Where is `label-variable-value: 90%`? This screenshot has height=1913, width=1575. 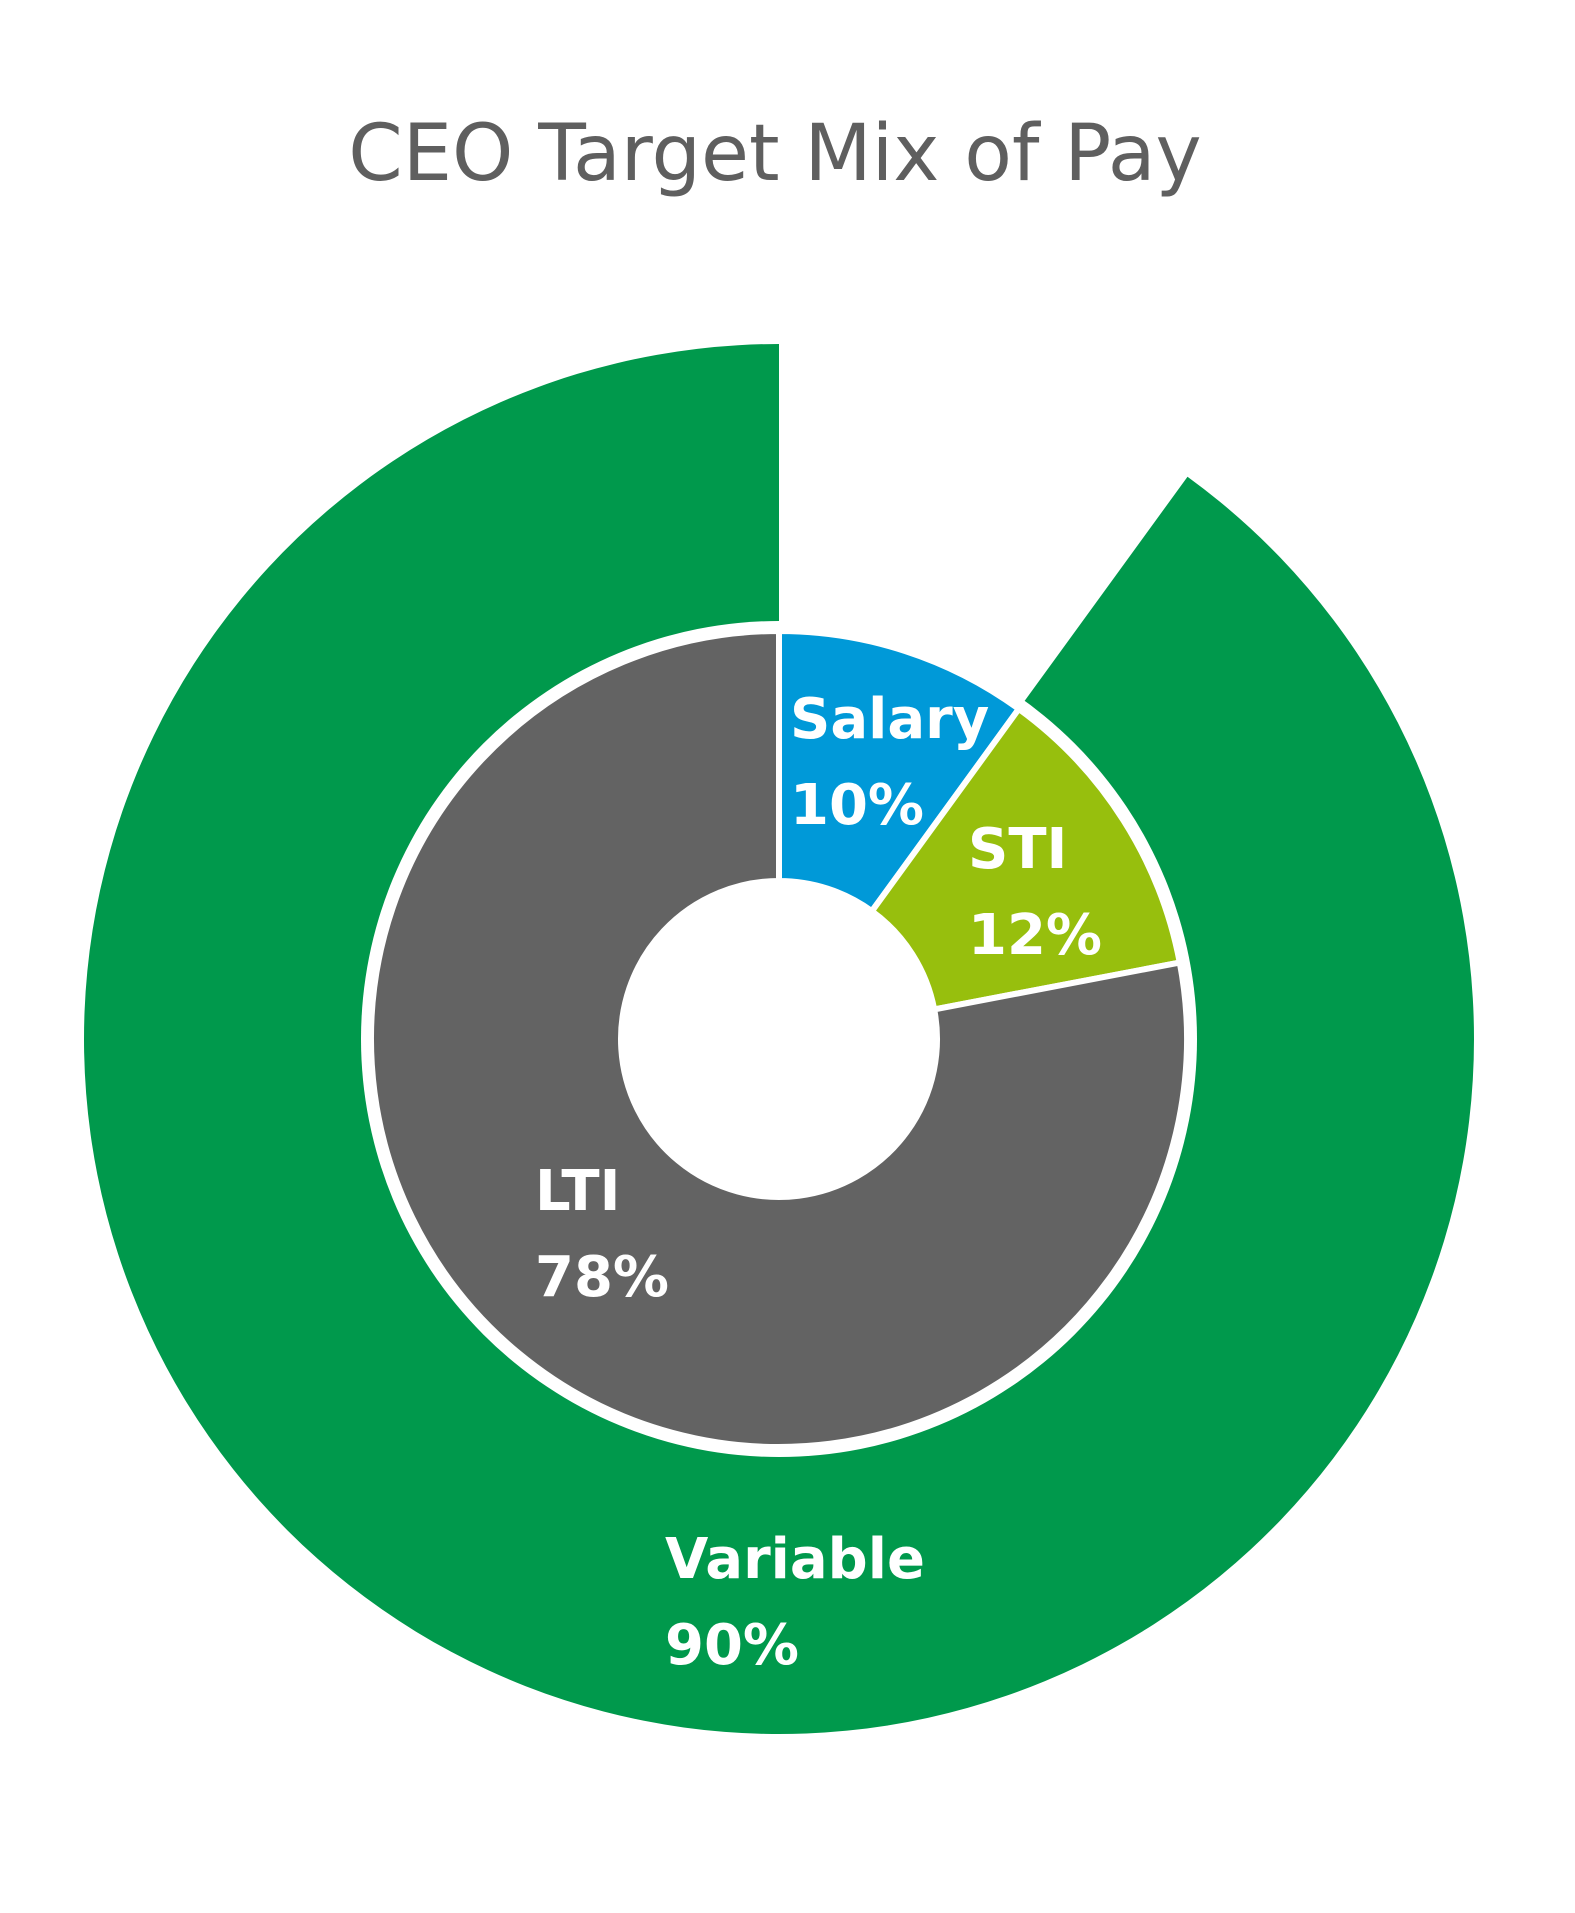 label-variable-value: 90% is located at coordinates (732, 1645).